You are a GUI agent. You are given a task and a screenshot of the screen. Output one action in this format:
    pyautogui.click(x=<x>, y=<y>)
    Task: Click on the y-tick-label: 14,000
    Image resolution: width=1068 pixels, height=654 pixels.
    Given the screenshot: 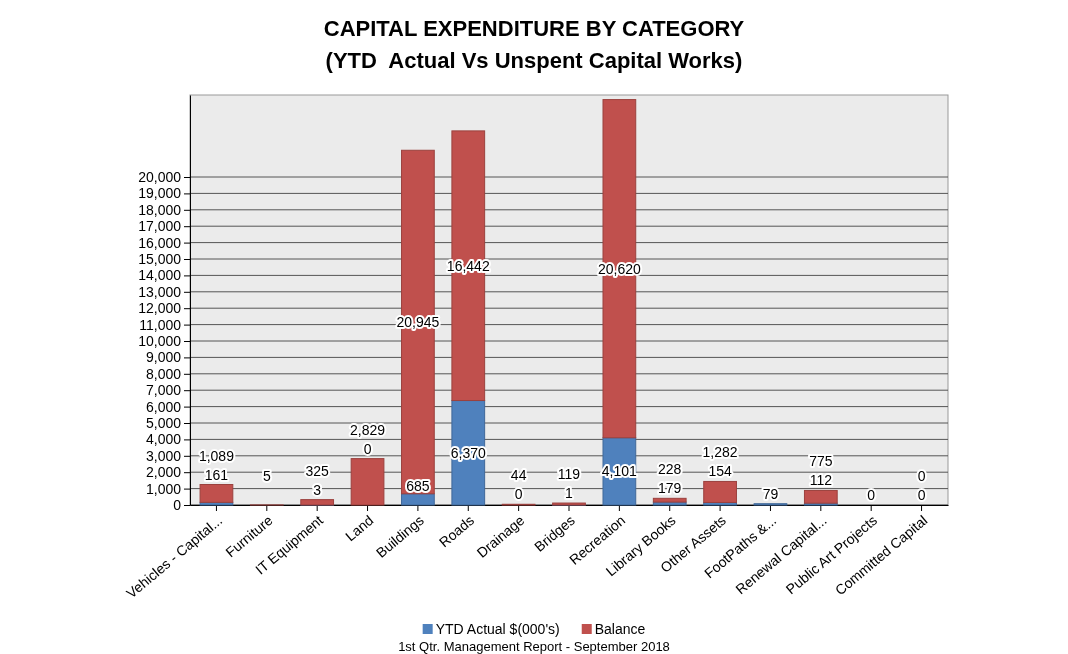 What is the action you would take?
    pyautogui.click(x=160, y=275)
    